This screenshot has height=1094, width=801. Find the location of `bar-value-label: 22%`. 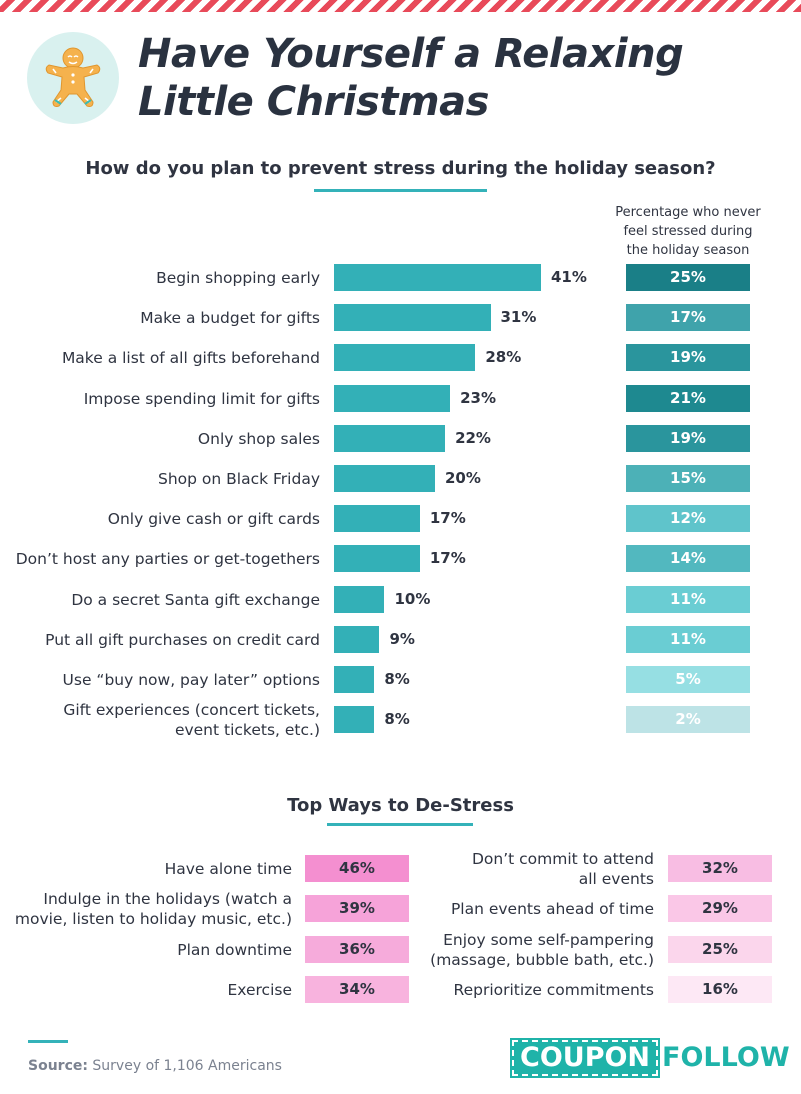

bar-value-label: 22% is located at coordinates (473, 438).